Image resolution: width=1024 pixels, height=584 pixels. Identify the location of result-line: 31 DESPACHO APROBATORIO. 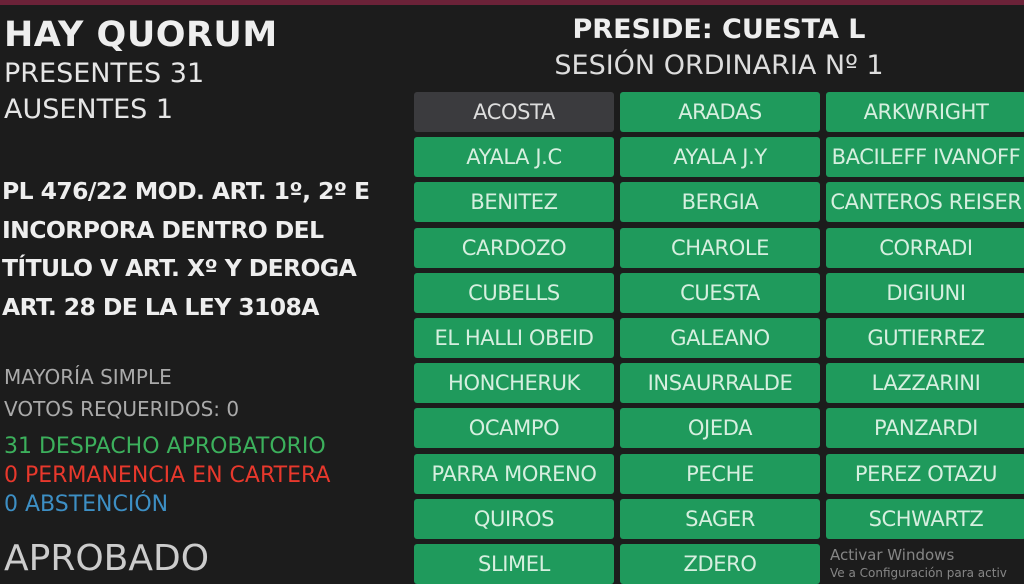
(165, 446).